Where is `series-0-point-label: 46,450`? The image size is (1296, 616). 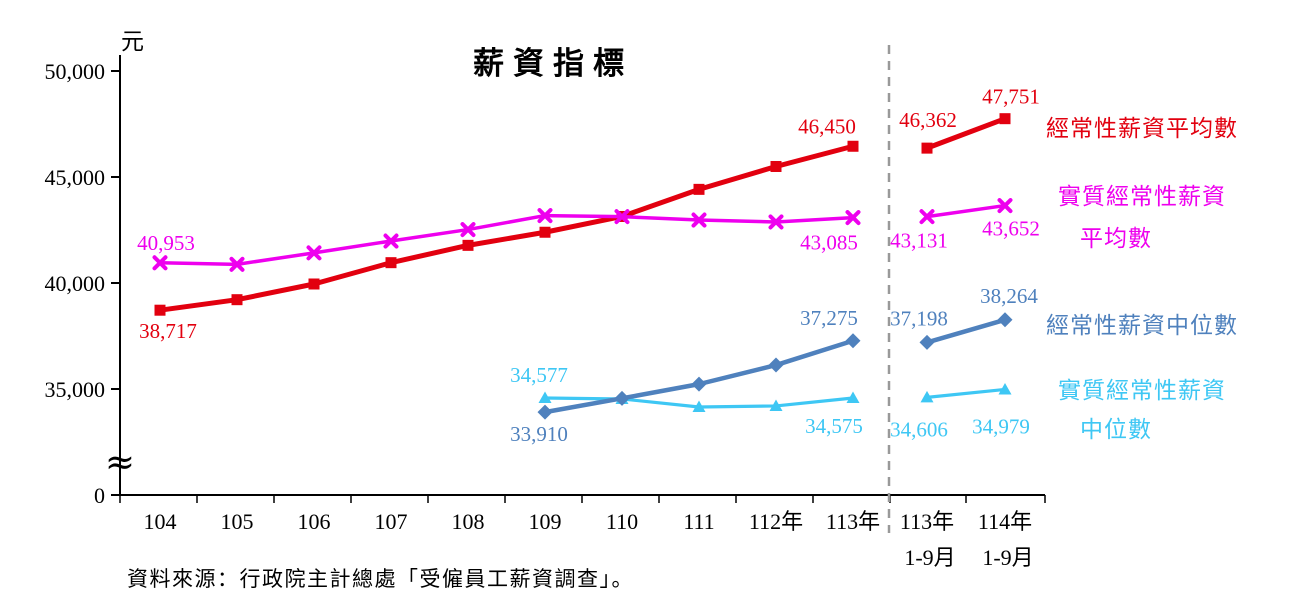 series-0-point-label: 46,450 is located at coordinates (827, 126).